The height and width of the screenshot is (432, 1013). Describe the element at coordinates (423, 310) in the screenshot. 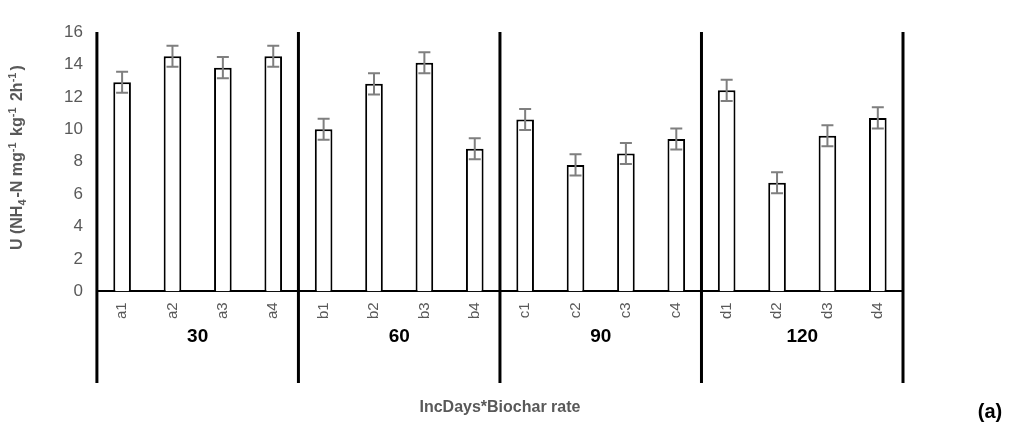

I see `x-tick-label: b3` at that location.